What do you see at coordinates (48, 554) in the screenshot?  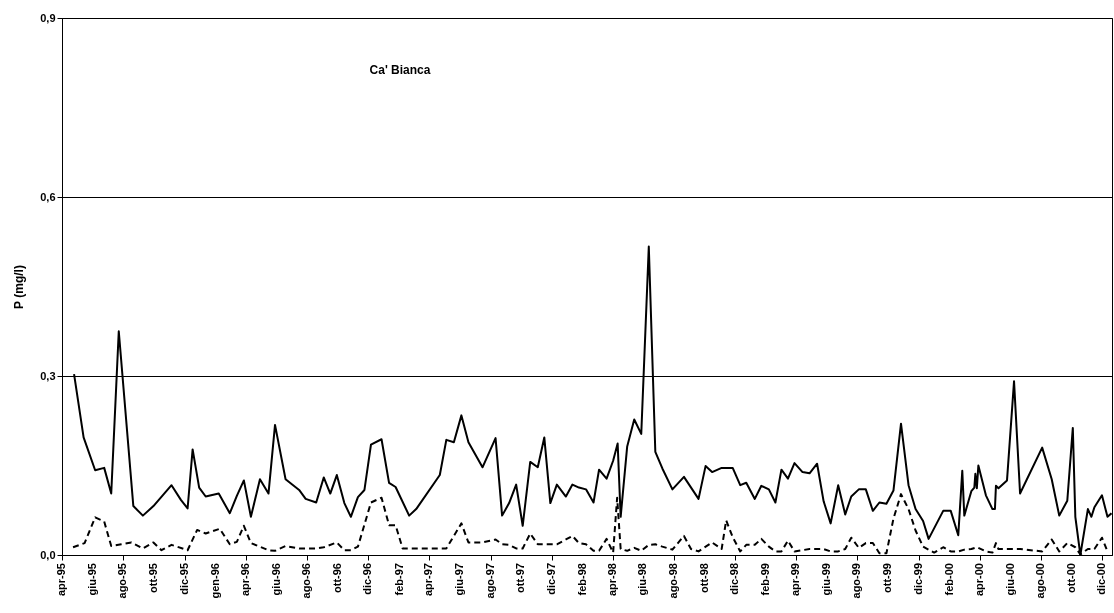 I see `y-tick-label: 0,0` at bounding box center [48, 554].